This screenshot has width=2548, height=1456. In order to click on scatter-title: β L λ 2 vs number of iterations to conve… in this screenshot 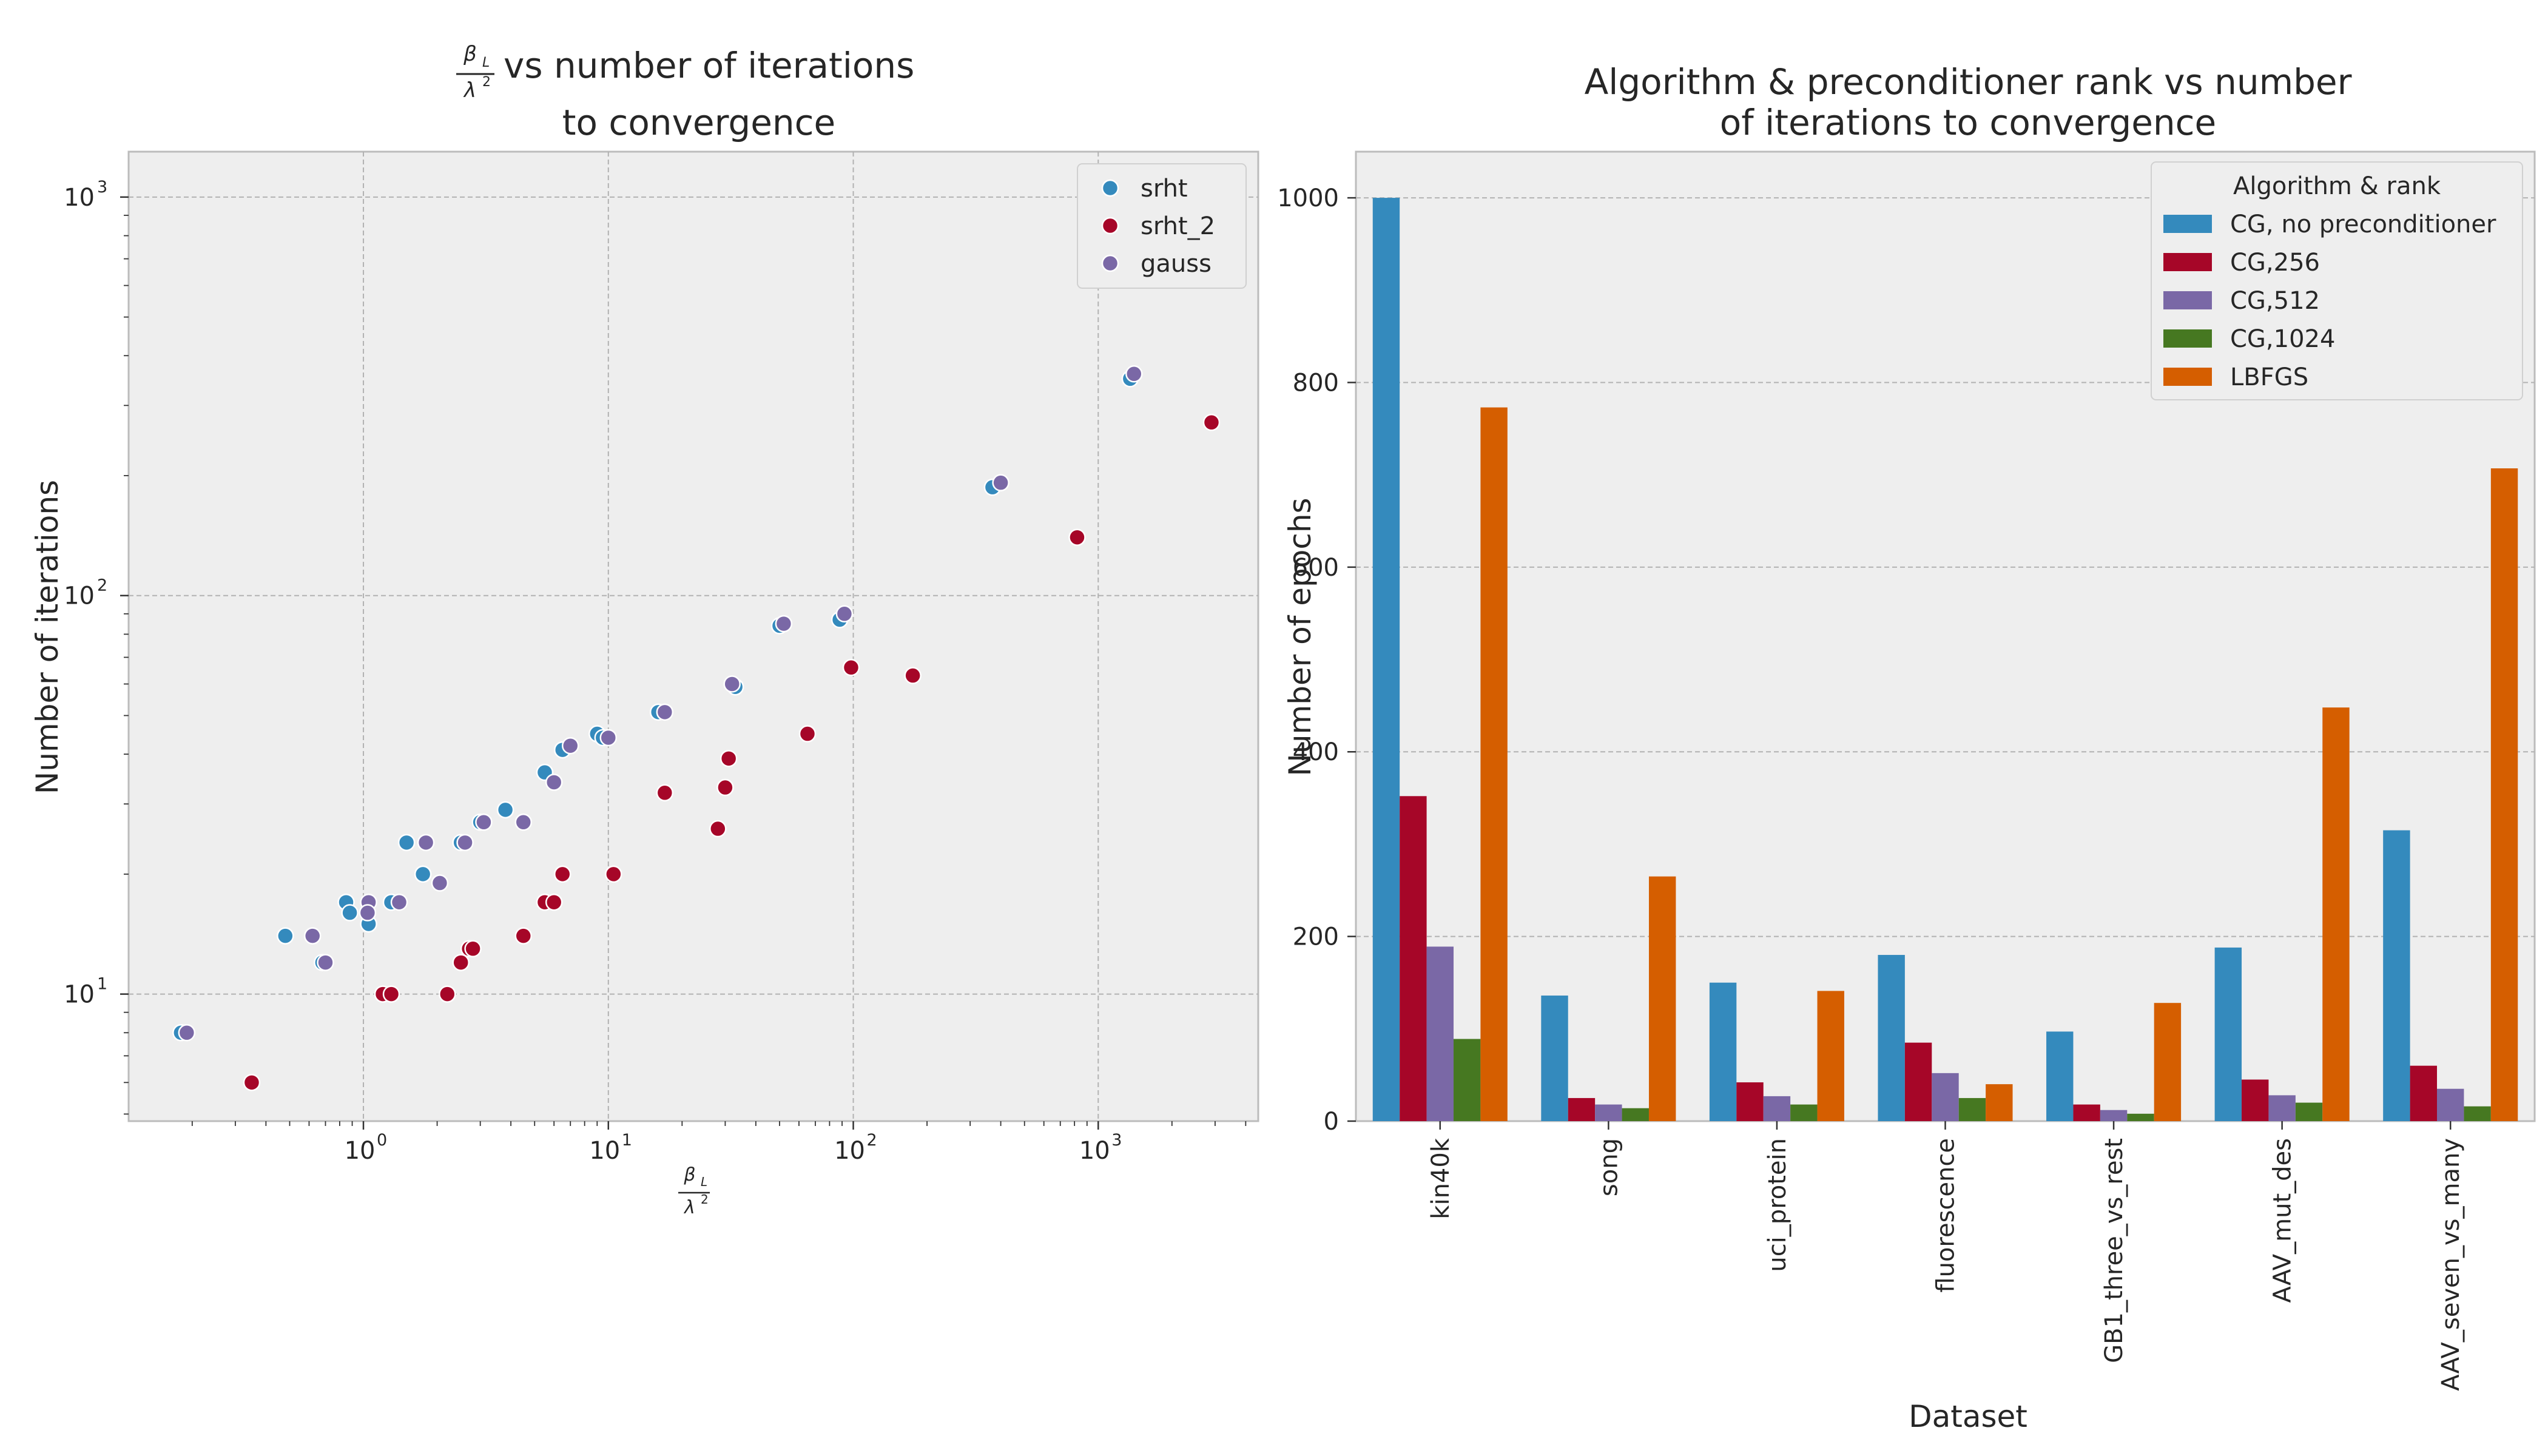, I will do `click(685, 92)`.